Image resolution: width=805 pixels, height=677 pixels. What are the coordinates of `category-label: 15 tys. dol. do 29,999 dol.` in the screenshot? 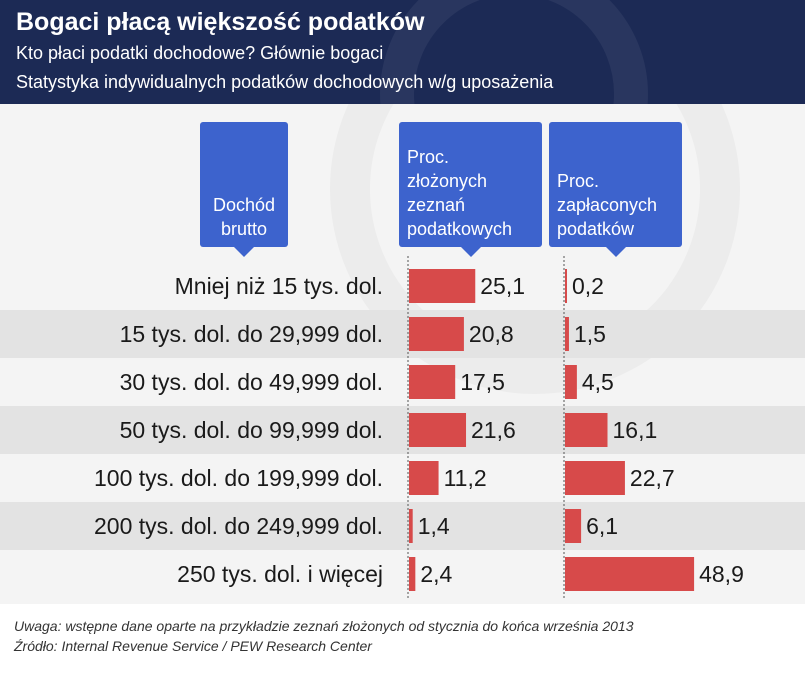 It's located at (251, 334).